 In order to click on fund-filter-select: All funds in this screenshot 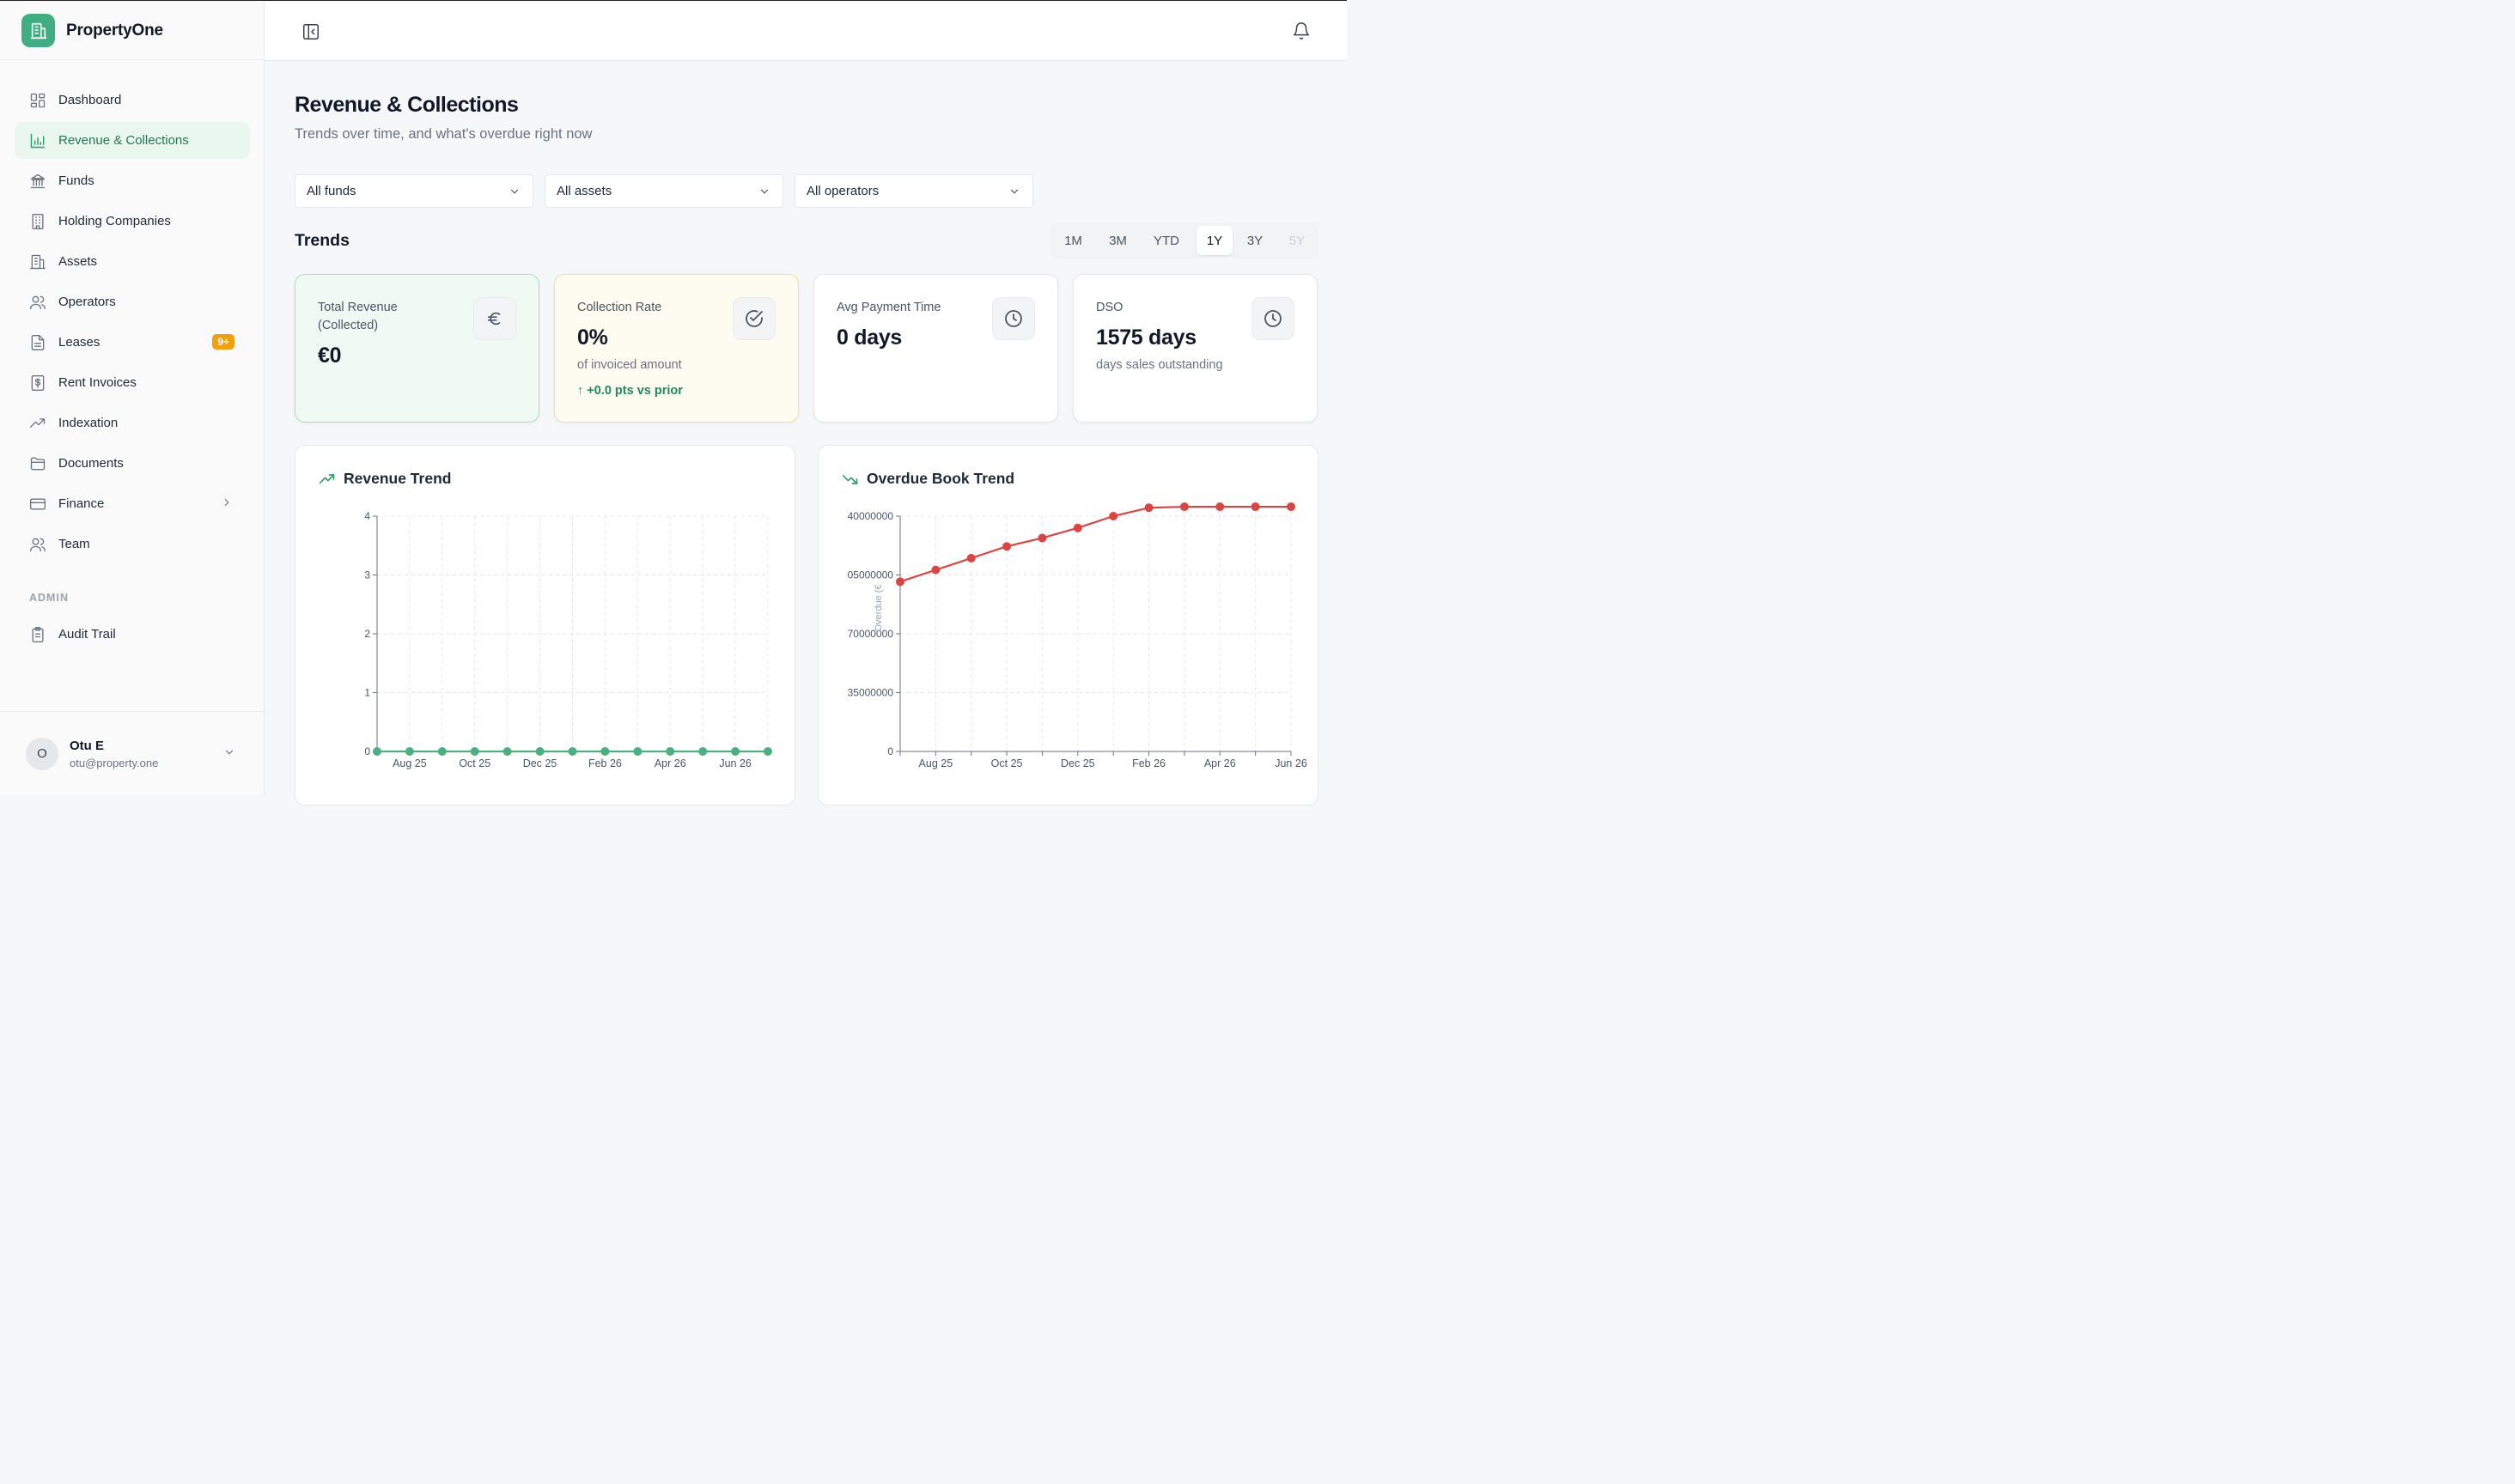, I will do `click(414, 191)`.